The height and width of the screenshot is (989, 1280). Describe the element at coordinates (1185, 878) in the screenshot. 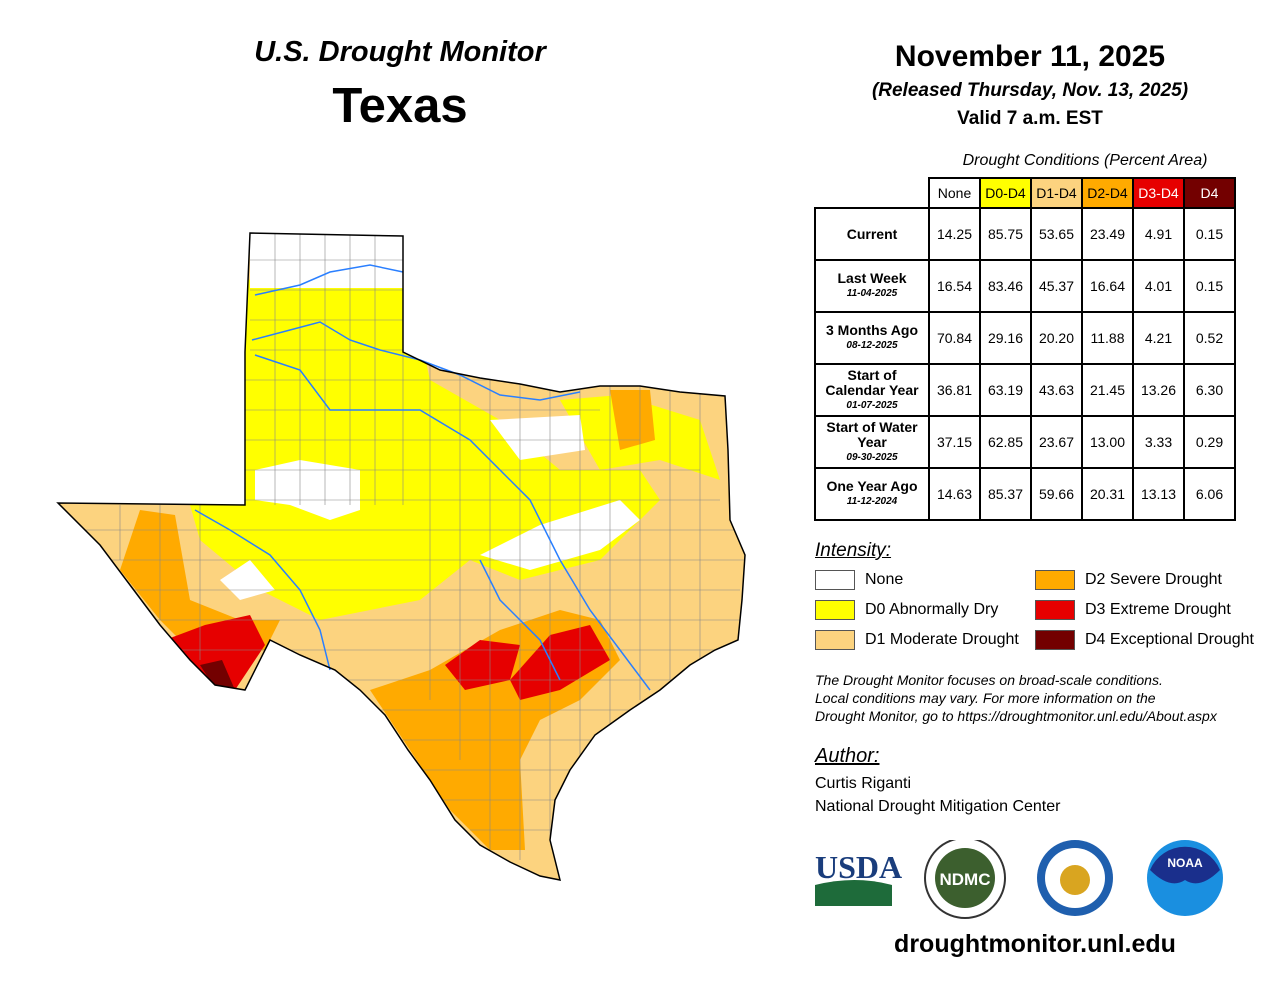

I see `noaa-logo: NOAA` at that location.